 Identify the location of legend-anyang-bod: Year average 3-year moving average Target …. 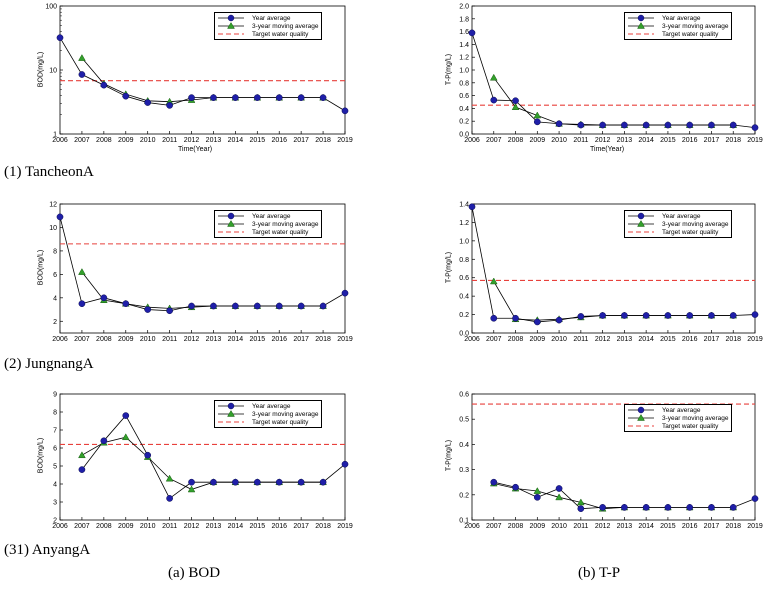
(268, 414).